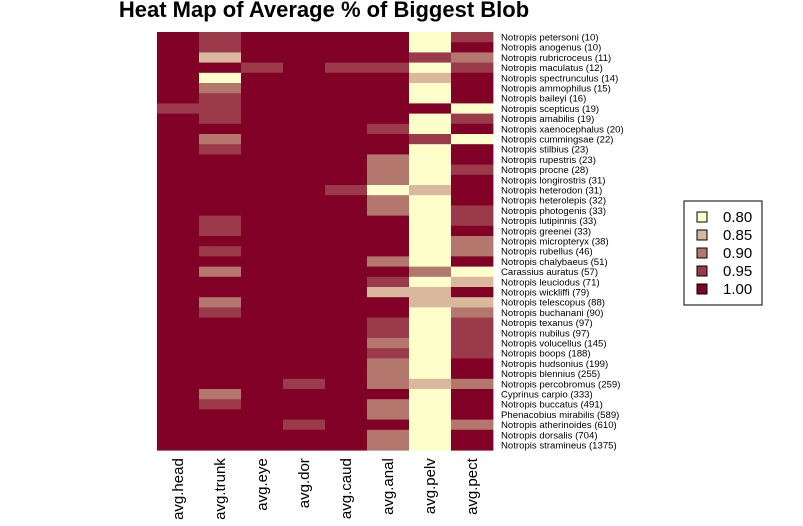 The image size is (803, 526). Describe the element at coordinates (548, 160) in the screenshot. I see `row-label: Notropis rupestris (23)` at that location.